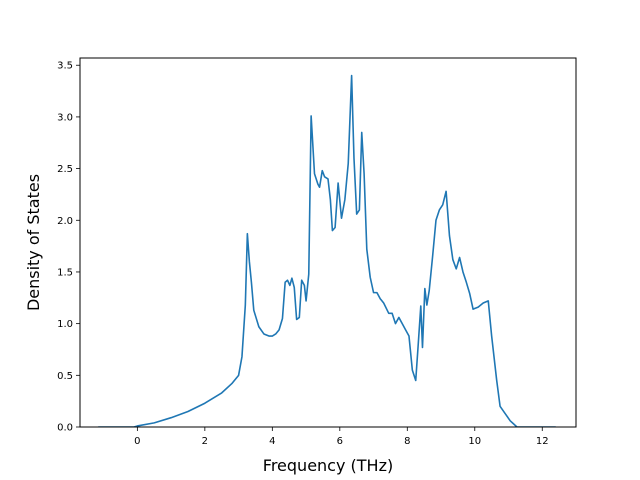 The image size is (640, 480). I want to click on y-tick-label: 0.0, so click(65, 428).